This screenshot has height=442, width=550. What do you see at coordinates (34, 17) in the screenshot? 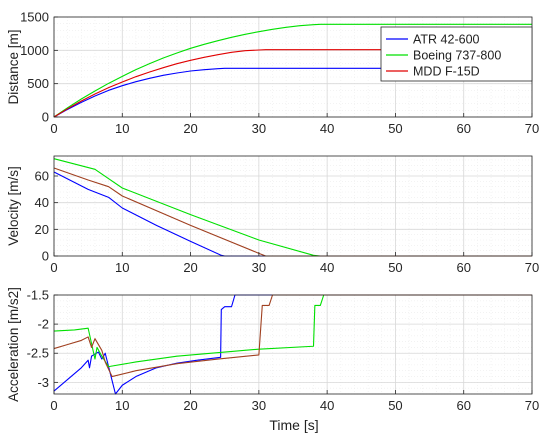
I see `y-tick-label: 1500` at bounding box center [34, 17].